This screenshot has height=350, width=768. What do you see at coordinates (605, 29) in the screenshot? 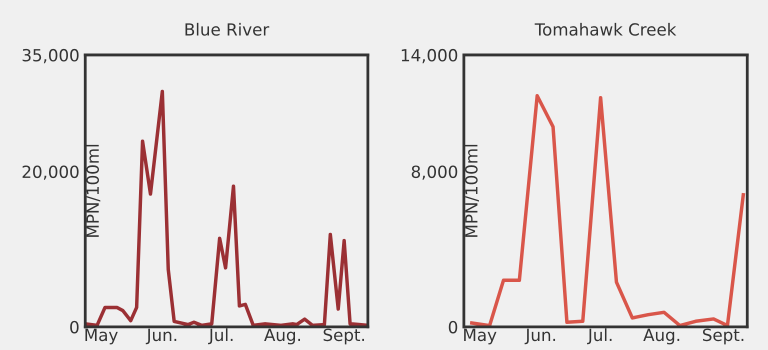
I see `chart-title: Tomahawk Creek` at bounding box center [605, 29].